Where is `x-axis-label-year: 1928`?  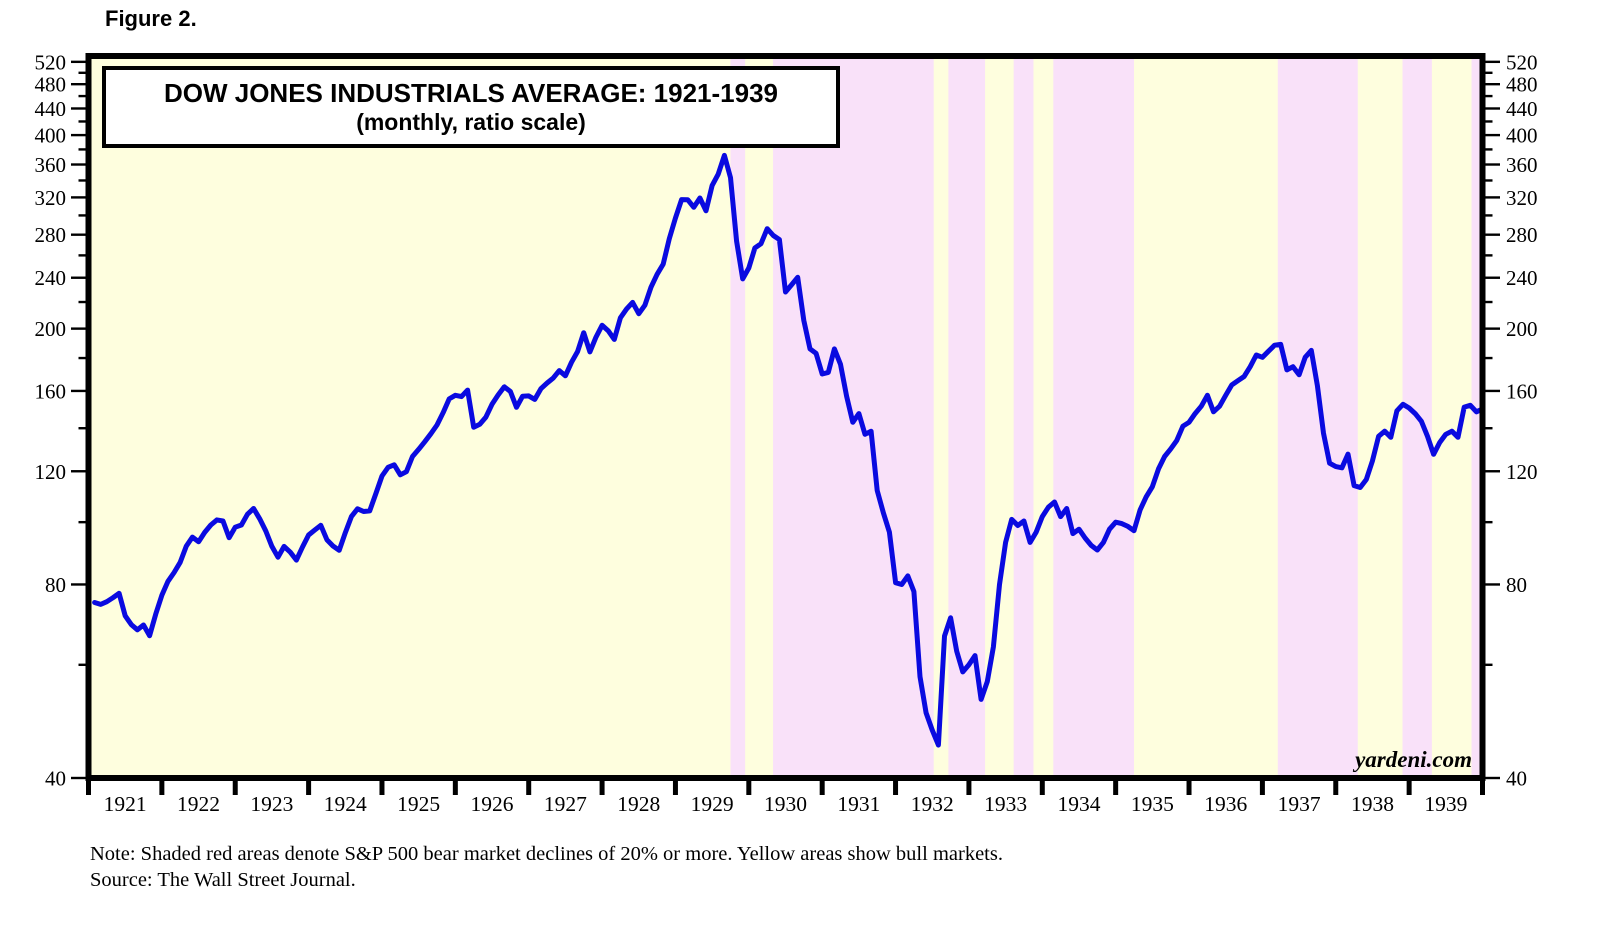 x-axis-label-year: 1928 is located at coordinates (638, 804).